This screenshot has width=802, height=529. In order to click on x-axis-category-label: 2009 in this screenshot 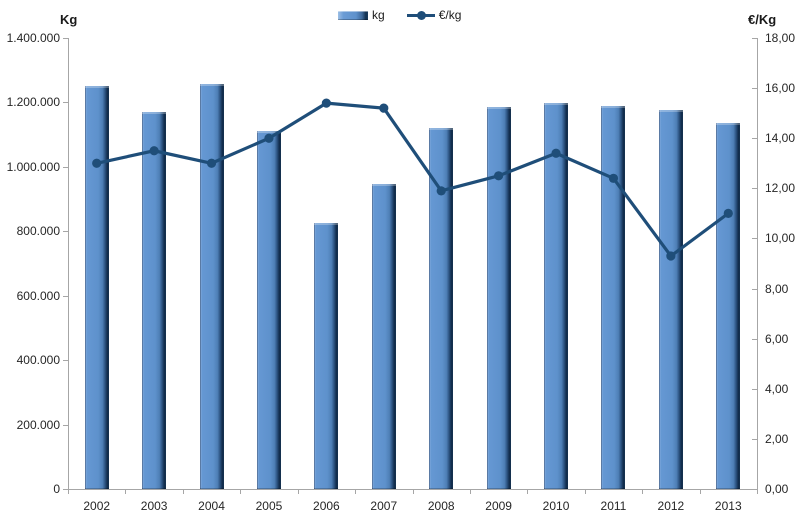, I will do `click(498, 506)`.